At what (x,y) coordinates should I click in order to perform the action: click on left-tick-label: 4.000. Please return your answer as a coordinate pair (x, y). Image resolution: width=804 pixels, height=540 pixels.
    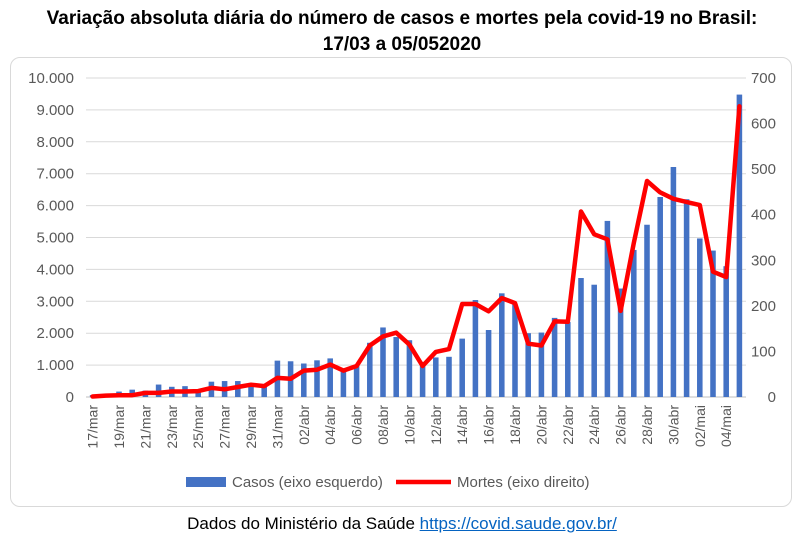
    Looking at the image, I should click on (55, 269).